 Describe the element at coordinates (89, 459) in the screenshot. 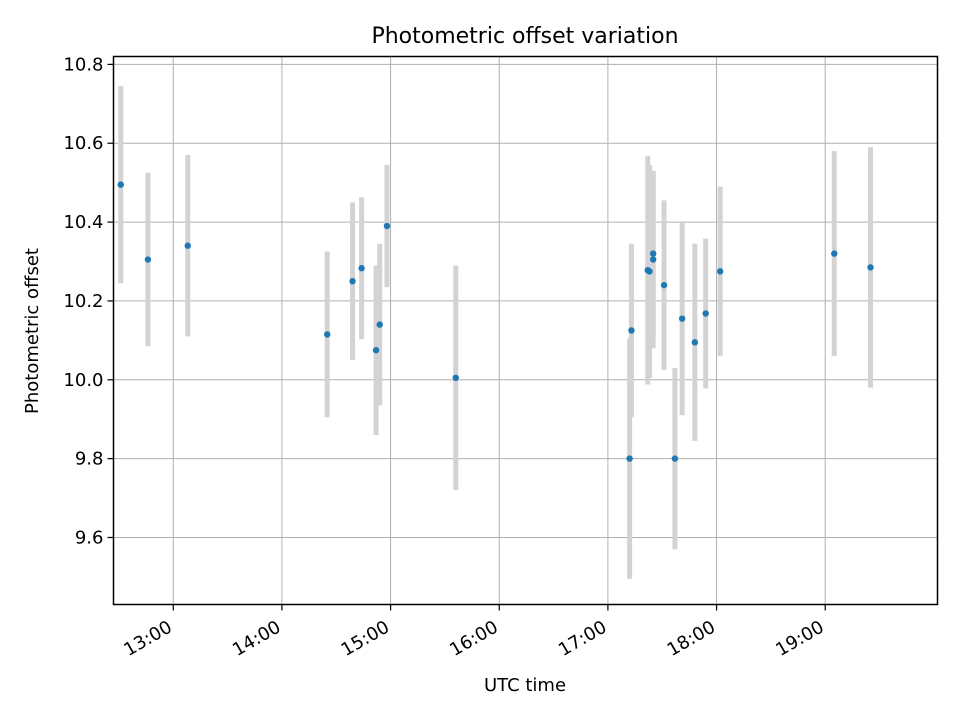

I see `y-tick-label: 9.8` at that location.